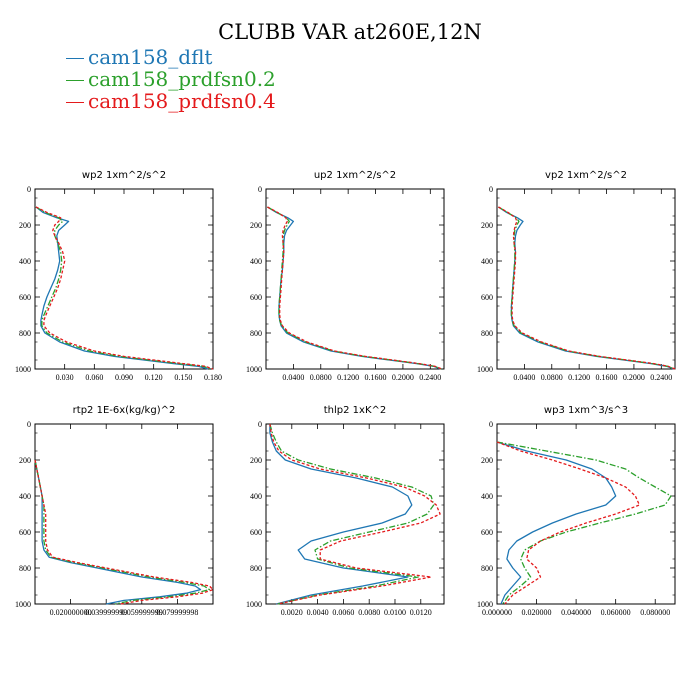 This screenshot has height=700, width=700. I want to click on x-tick-label: 0.0080, so click(369, 612).